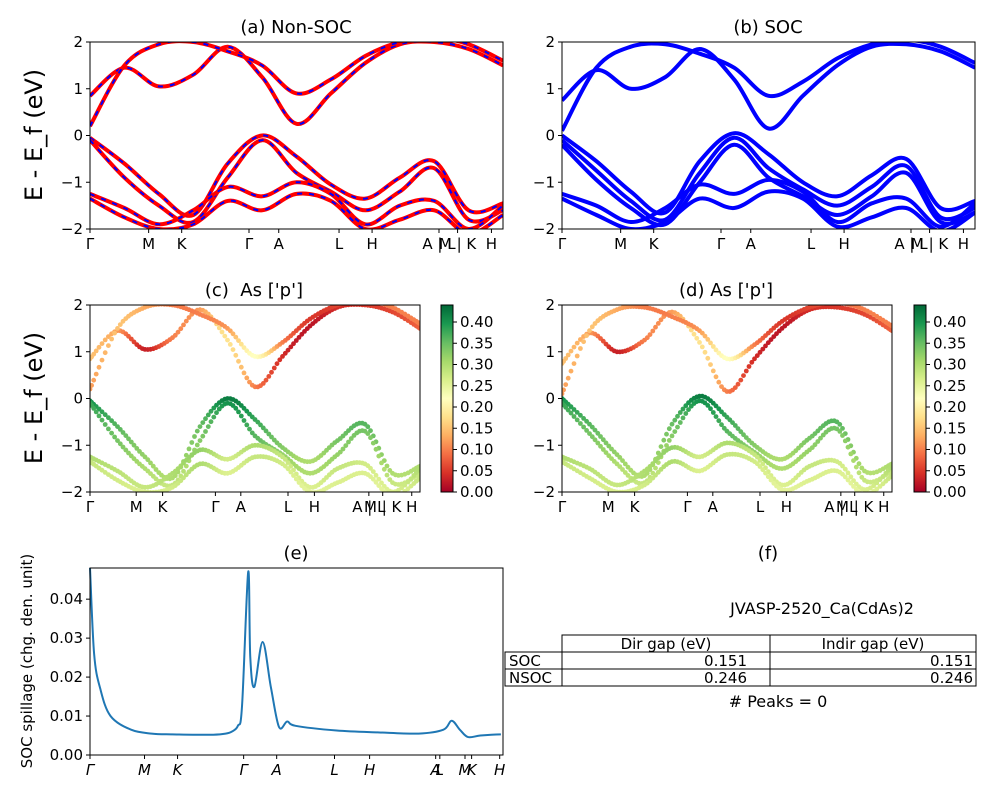  Describe the element at coordinates (136, 507) in the screenshot. I see `x-tick-label: M` at that location.